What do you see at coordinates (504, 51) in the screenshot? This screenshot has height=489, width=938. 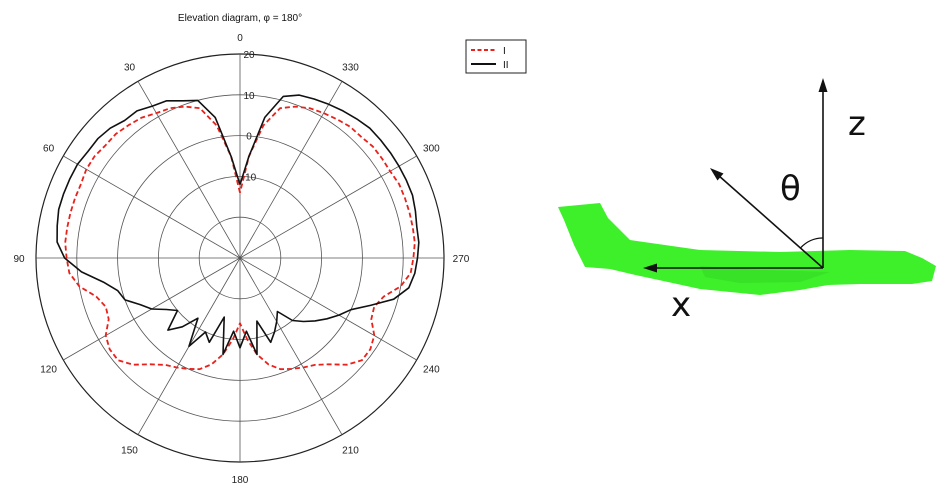 I see `legend-label-I: I` at bounding box center [504, 51].